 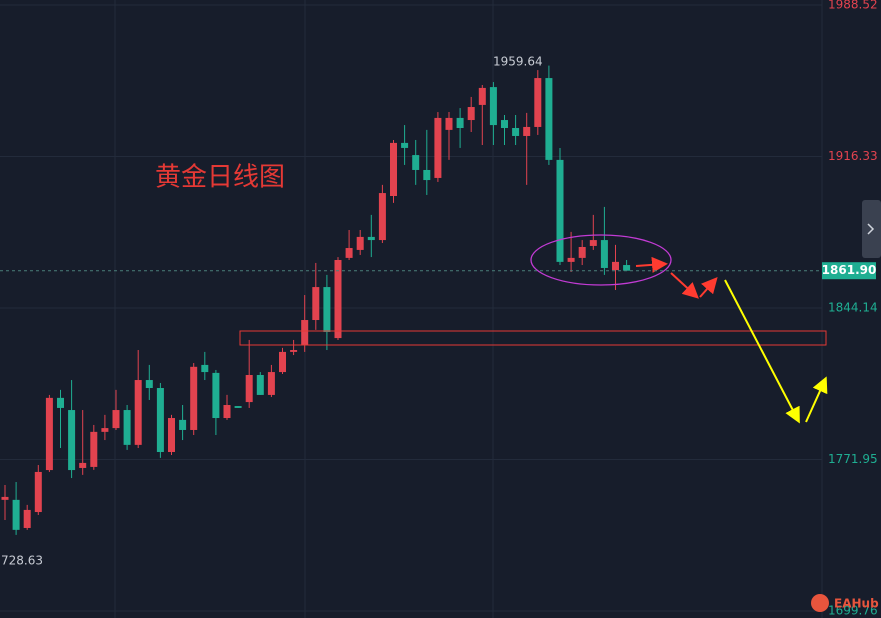 I want to click on y-tick-label: 1699.76, so click(x=853, y=610).